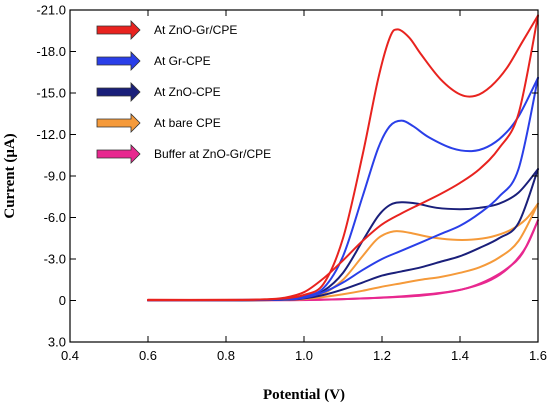 Image resolution: width=550 pixels, height=407 pixels. I want to click on y-tick-label: -18.0, so click(51, 51).